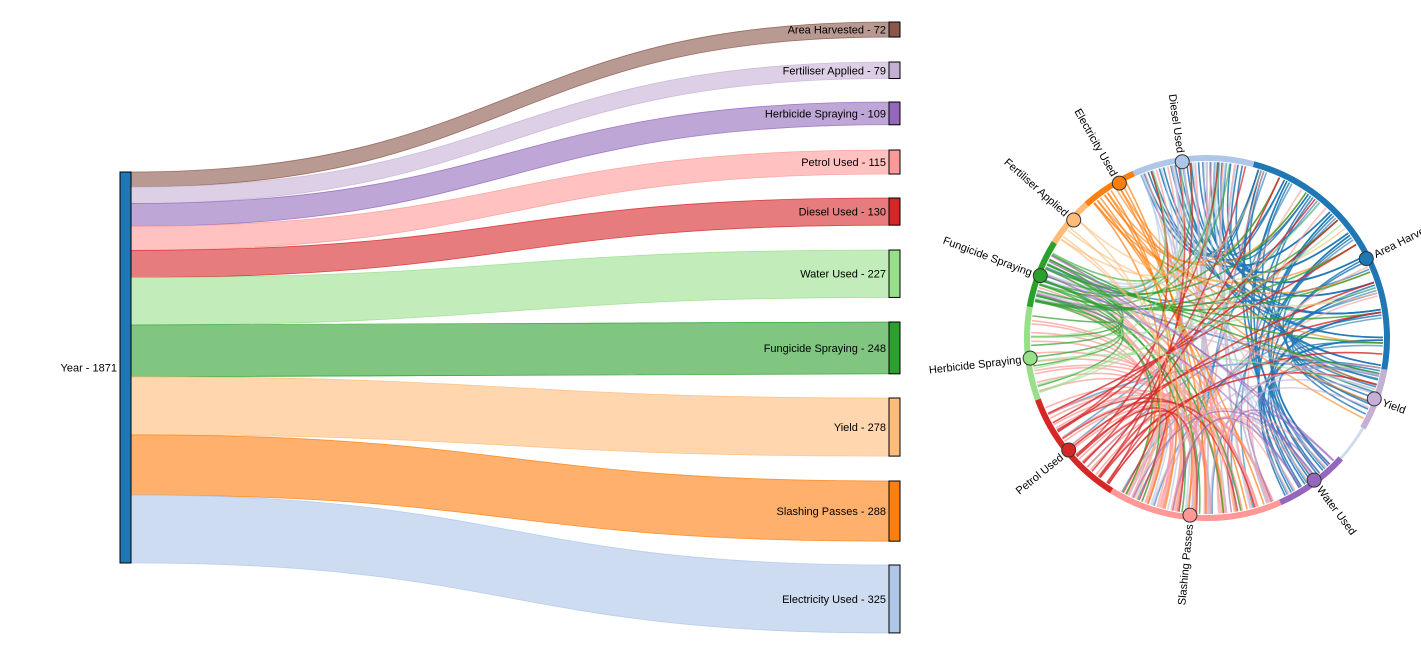 The height and width of the screenshot is (645, 1421). I want to click on chord-ribbons, so click(1207, 338).